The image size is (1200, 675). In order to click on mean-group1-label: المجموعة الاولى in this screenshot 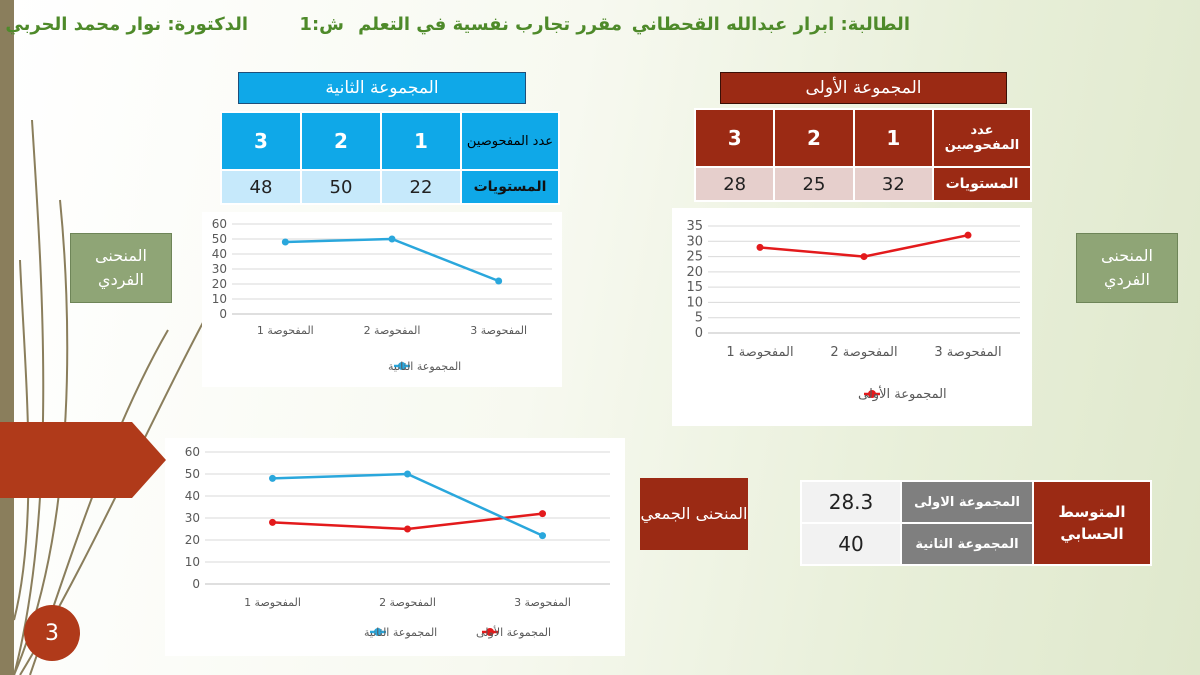, I will do `click(967, 502)`.